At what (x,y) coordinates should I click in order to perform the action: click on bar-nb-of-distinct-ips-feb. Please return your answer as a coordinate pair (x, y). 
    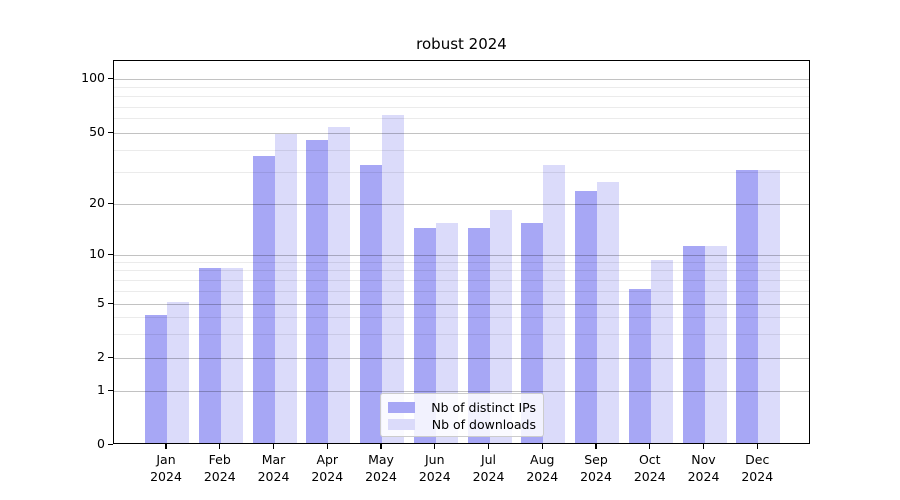
    Looking at the image, I should click on (209, 355).